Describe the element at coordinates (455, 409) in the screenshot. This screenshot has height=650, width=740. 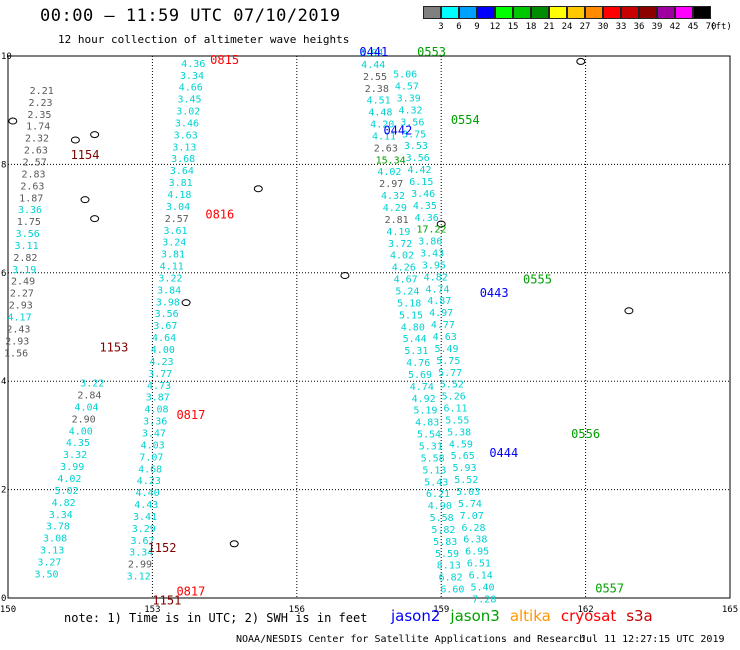
I see `wave-height-value: 6.11` at that location.